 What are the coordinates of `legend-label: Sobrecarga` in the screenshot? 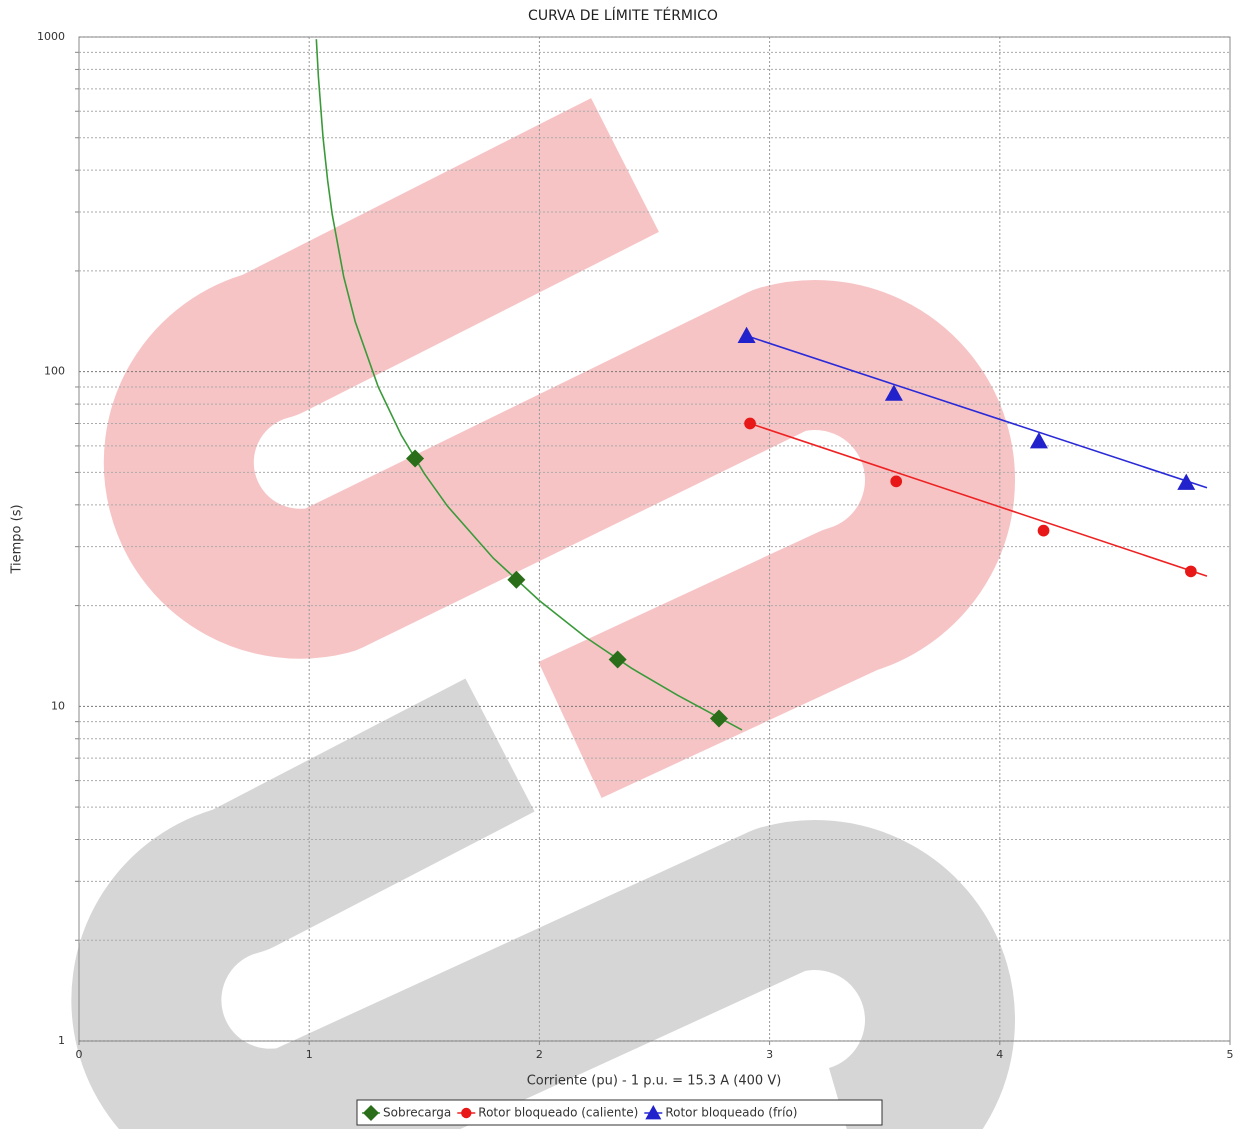 It's located at (417, 1113).